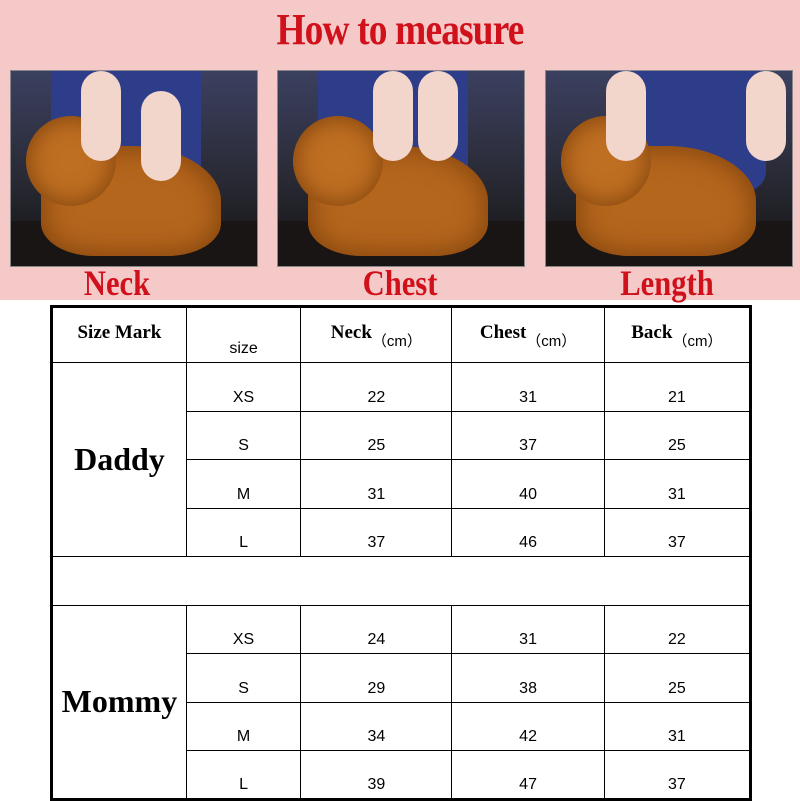 The width and height of the screenshot is (800, 801). Describe the element at coordinates (376, 678) in the screenshot. I see `cell-neck: 29` at that location.